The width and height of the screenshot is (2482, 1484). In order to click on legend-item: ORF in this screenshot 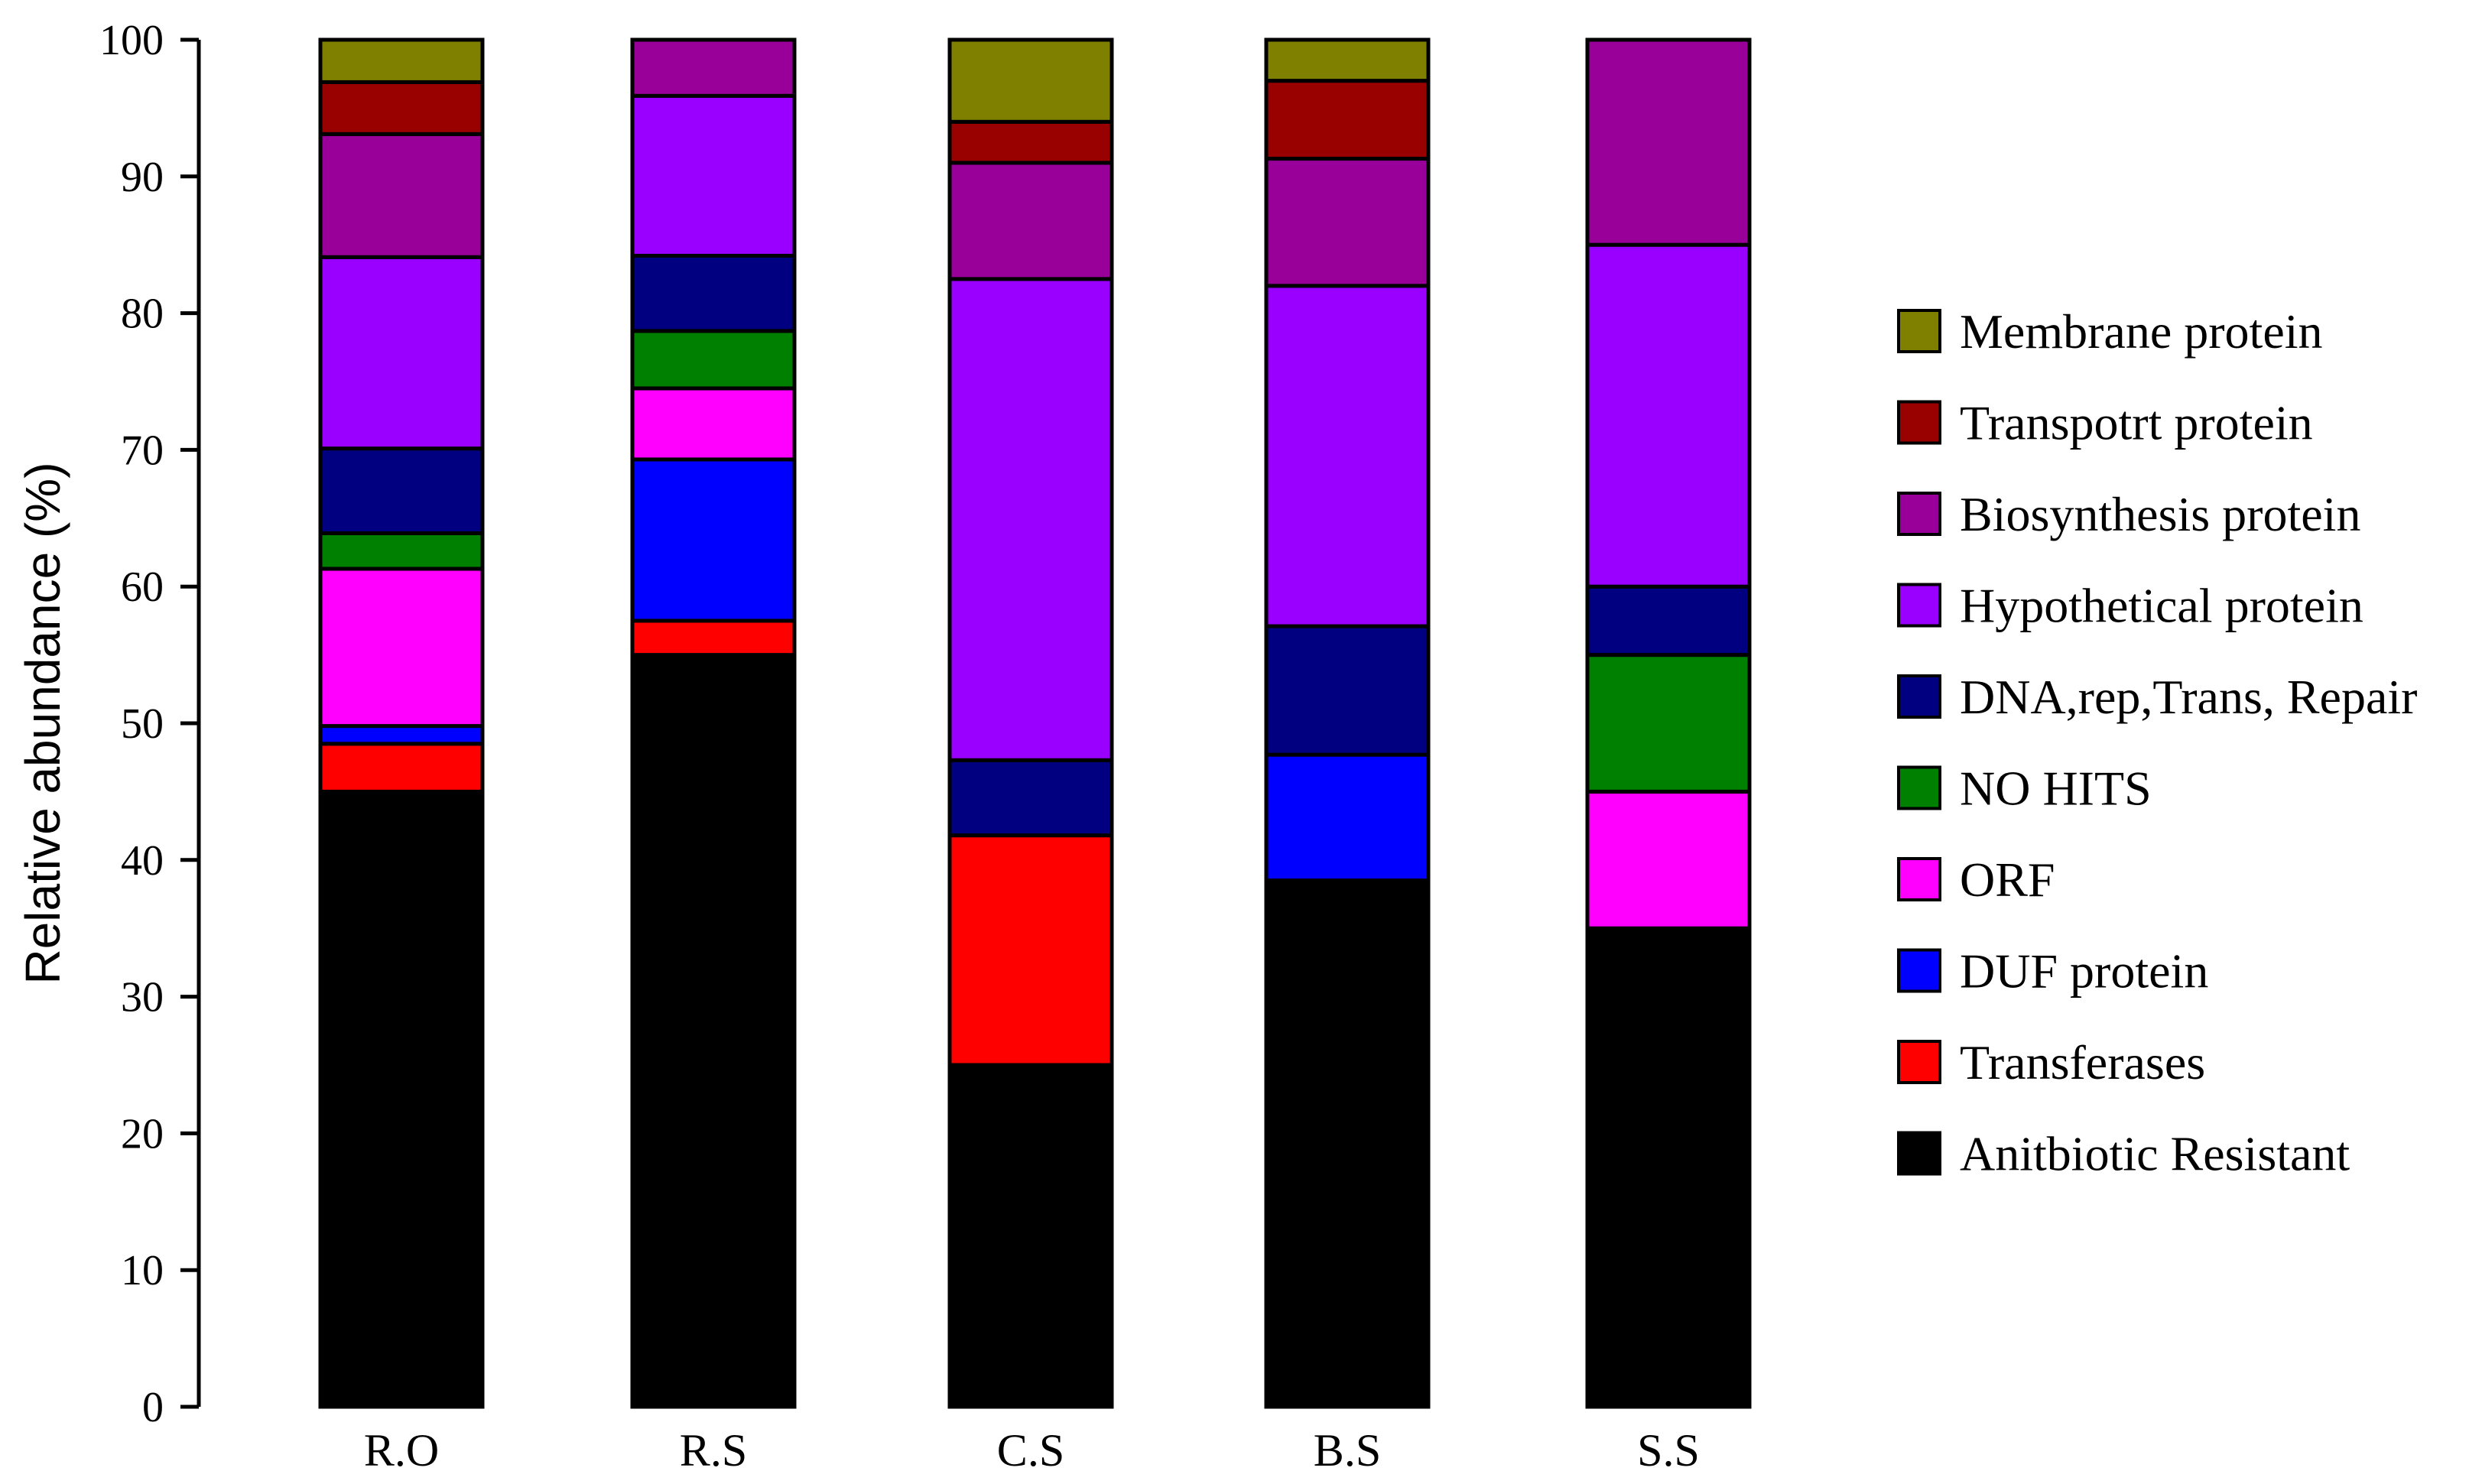, I will do `click(1976, 879)`.